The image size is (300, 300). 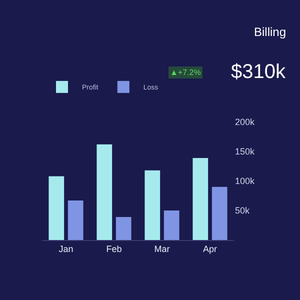 I want to click on text: Billing, so click(x=270, y=32).